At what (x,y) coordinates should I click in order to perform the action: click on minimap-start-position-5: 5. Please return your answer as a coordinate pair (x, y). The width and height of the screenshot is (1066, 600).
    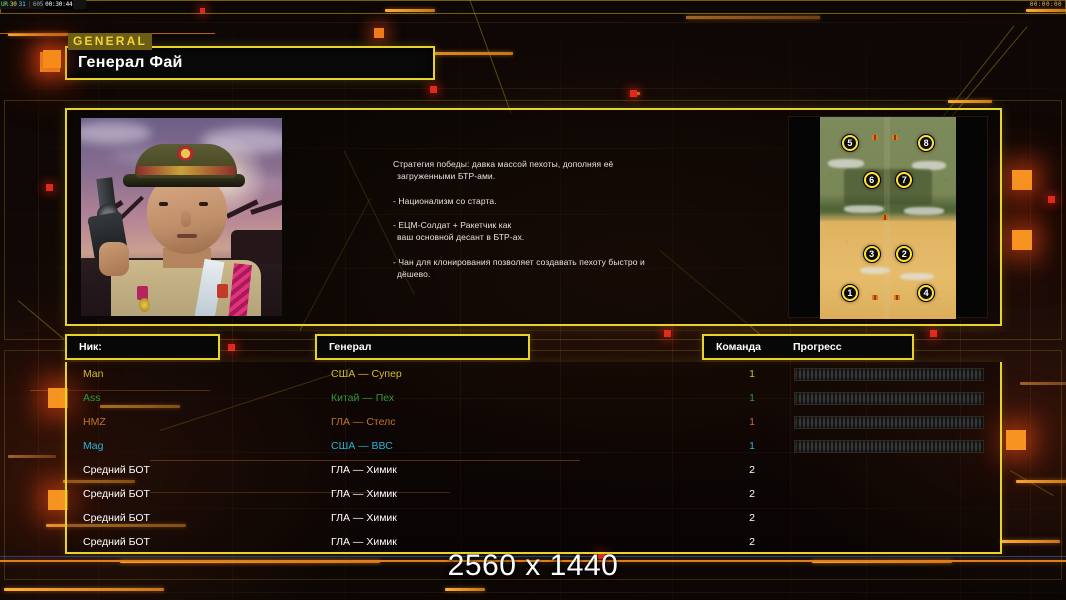
    Looking at the image, I should click on (849, 143).